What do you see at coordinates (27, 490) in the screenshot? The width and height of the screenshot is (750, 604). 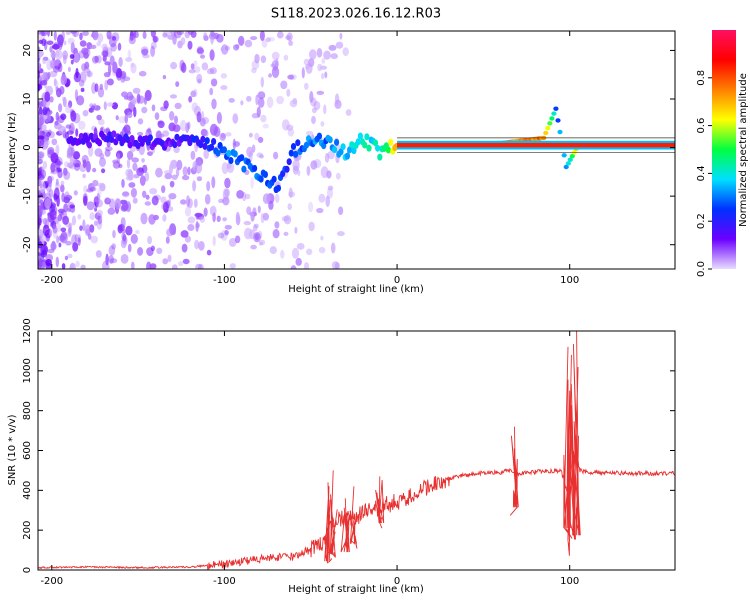 I see `snr-y-tick-label: 400` at bounding box center [27, 490].